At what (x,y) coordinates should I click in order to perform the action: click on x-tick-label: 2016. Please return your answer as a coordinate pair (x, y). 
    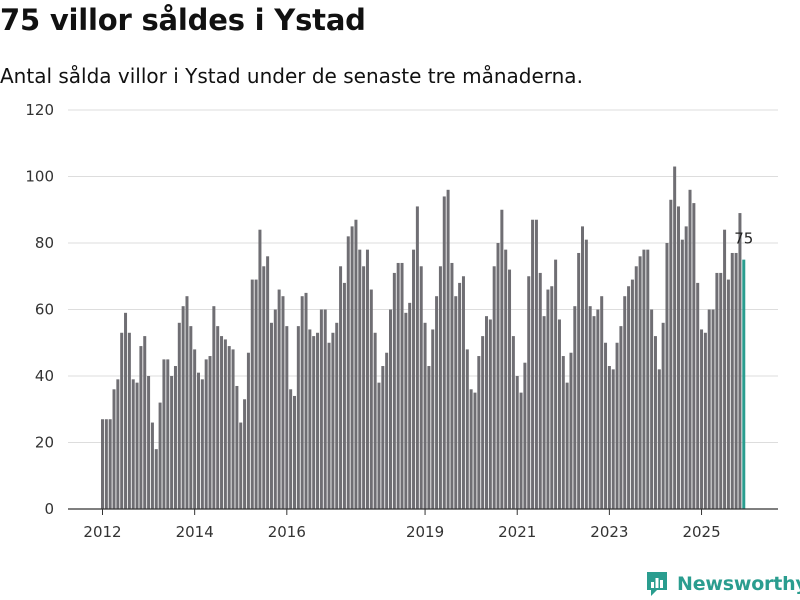
    Looking at the image, I should click on (287, 532).